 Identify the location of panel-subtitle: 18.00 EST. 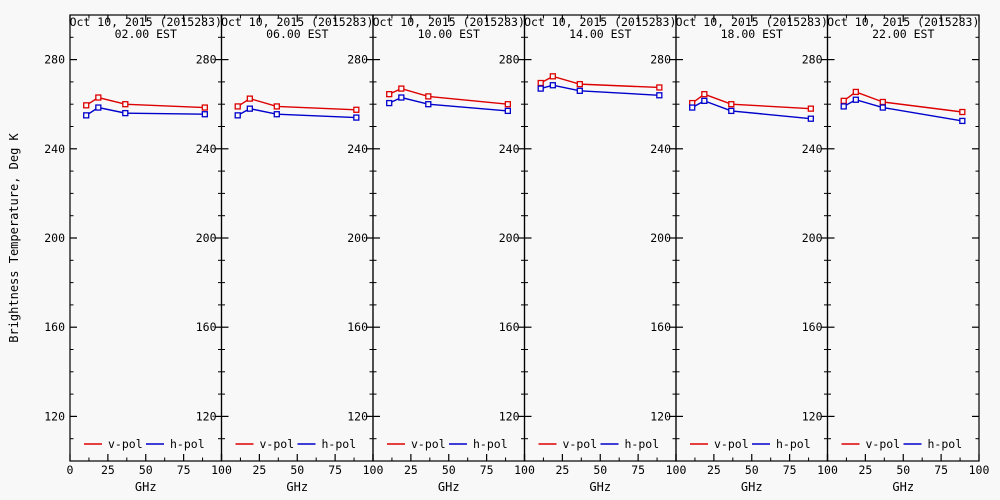
(752, 34).